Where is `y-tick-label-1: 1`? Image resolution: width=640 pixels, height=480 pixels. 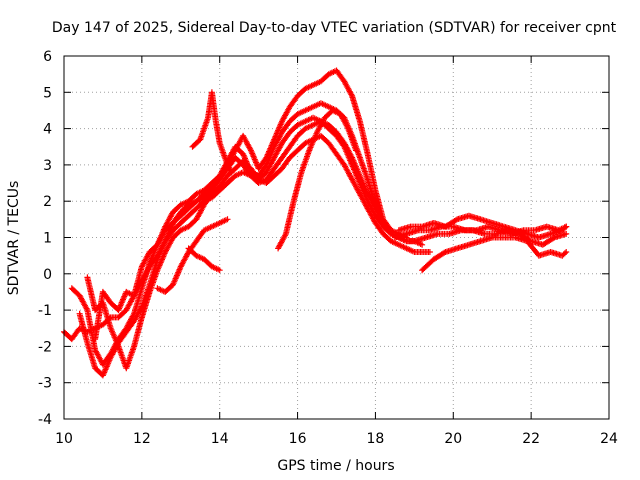 y-tick-label-1: 1 is located at coordinates (47, 239).